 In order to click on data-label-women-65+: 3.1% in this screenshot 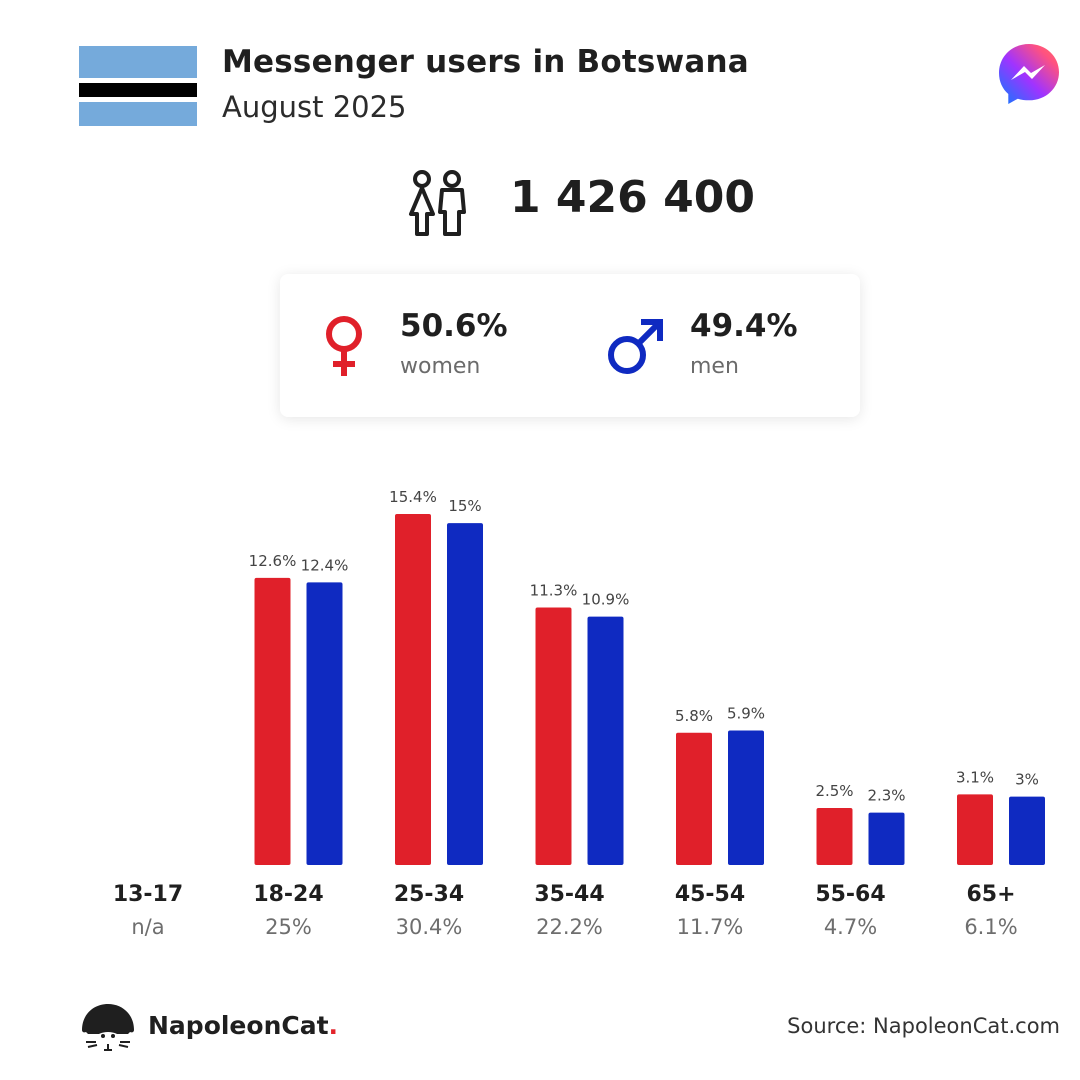, I will do `click(975, 777)`.